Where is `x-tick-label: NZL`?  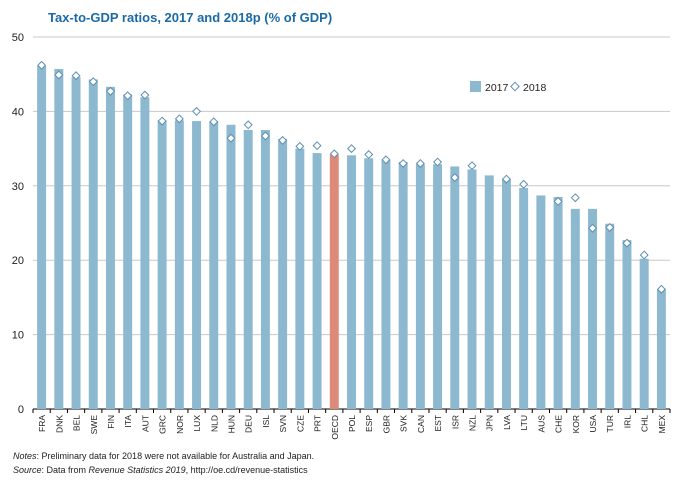
x-tick-label: NZL is located at coordinates (473, 423).